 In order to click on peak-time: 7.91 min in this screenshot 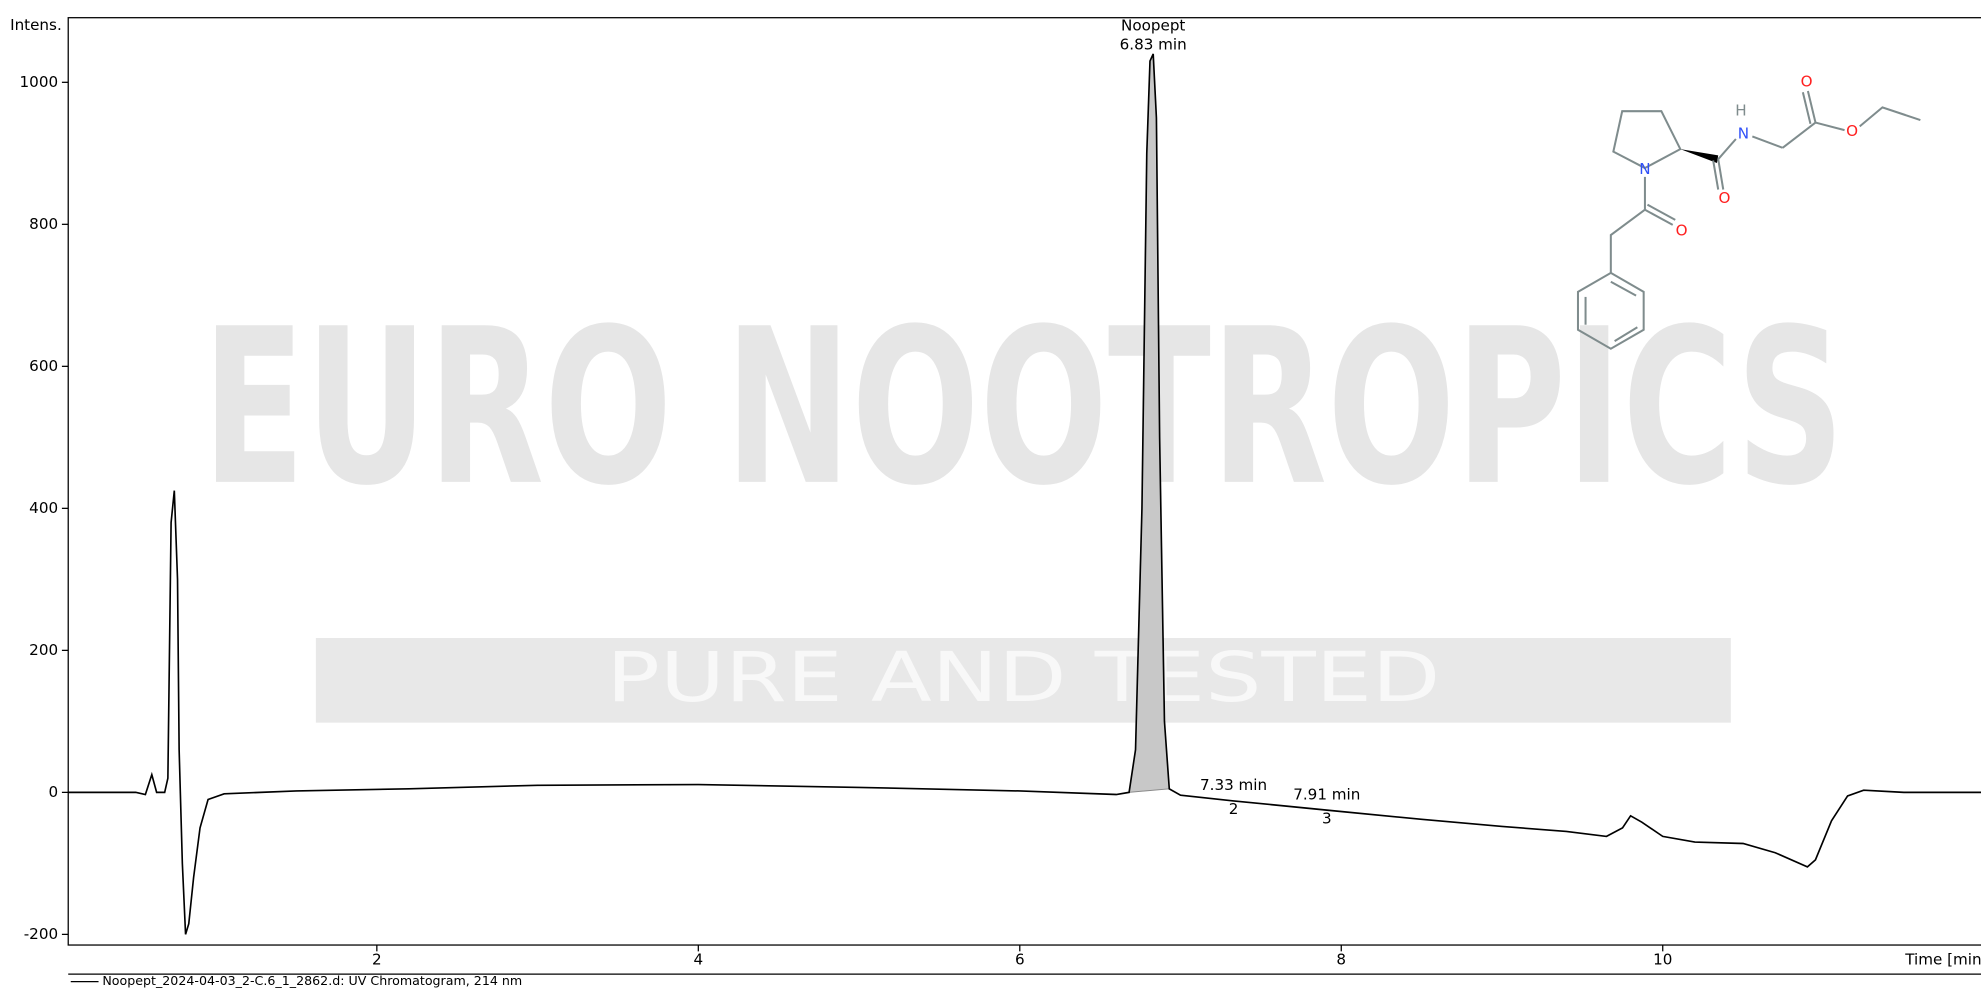, I will do `click(1326, 794)`.